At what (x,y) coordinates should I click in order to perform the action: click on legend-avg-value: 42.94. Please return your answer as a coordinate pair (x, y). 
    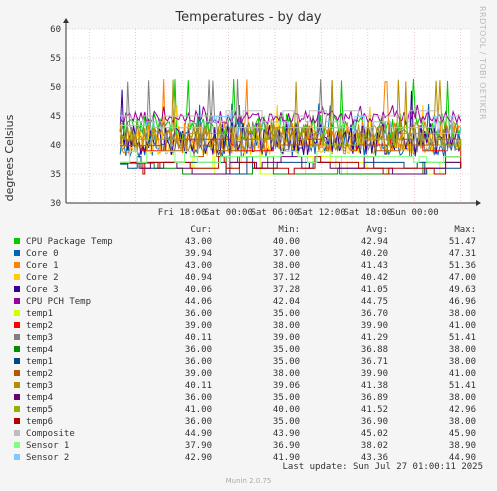
    Looking at the image, I should click on (374, 242).